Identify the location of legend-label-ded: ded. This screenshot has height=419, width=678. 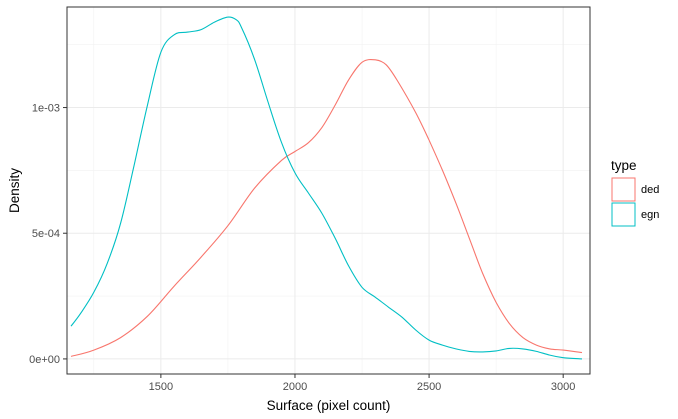
(650, 190).